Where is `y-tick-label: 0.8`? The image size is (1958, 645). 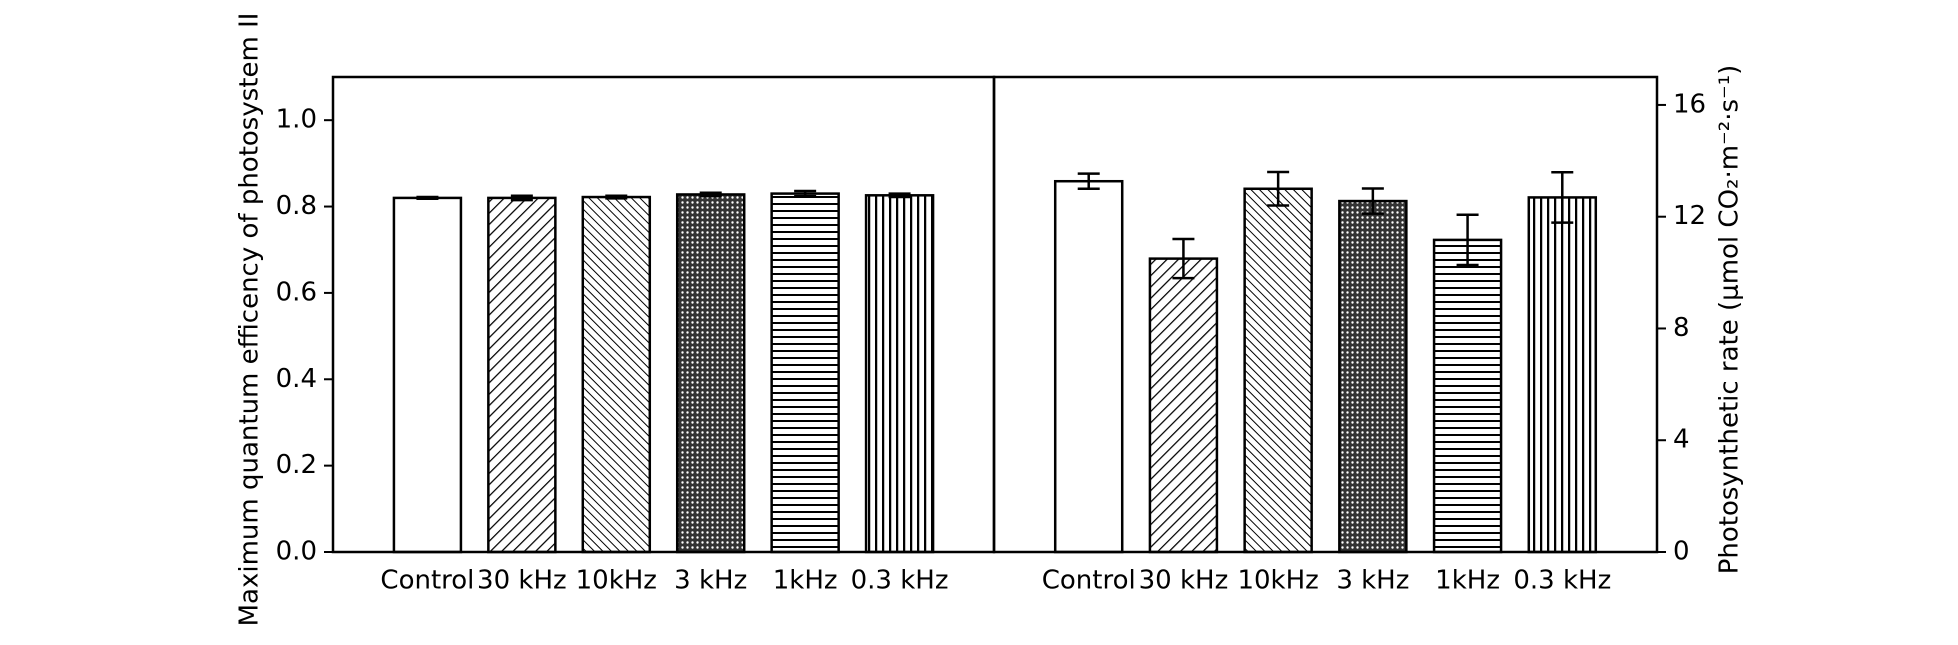
y-tick-label: 0.8 is located at coordinates (296, 206).